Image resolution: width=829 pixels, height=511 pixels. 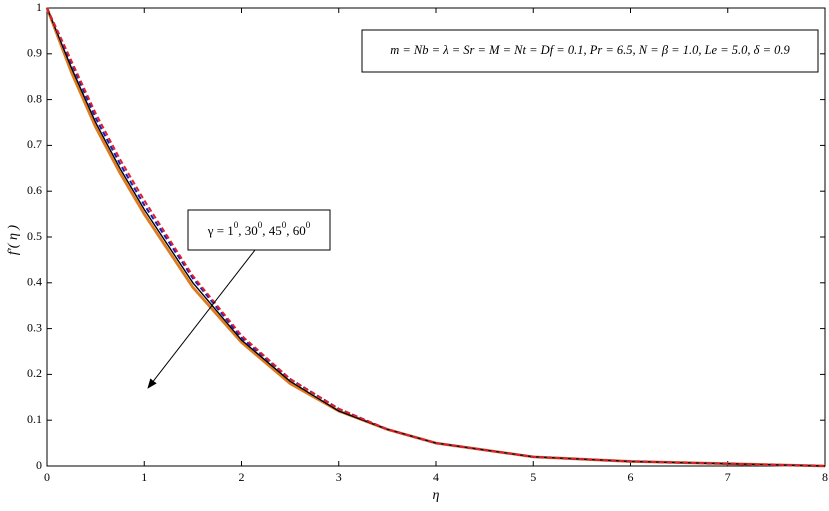 I want to click on y-tick-label: 0, so click(x=39, y=465).